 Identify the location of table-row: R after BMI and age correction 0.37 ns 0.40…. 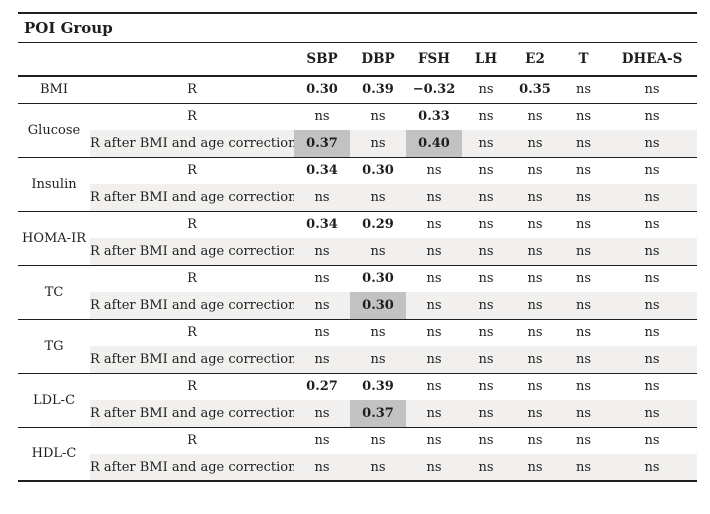
(358, 143).